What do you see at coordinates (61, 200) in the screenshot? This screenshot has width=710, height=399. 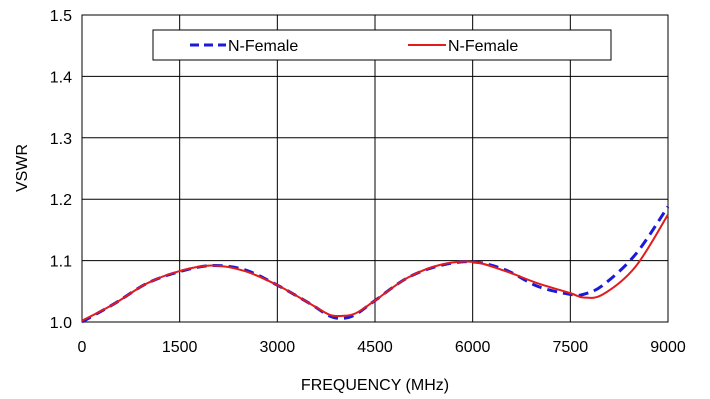 I see `y-tick-label: 1.2` at bounding box center [61, 200].